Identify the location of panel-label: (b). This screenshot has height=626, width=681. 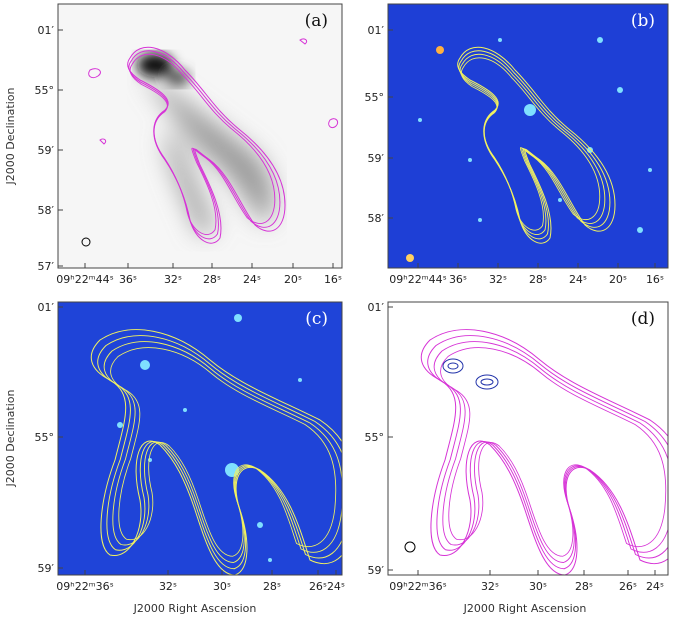
(643, 21).